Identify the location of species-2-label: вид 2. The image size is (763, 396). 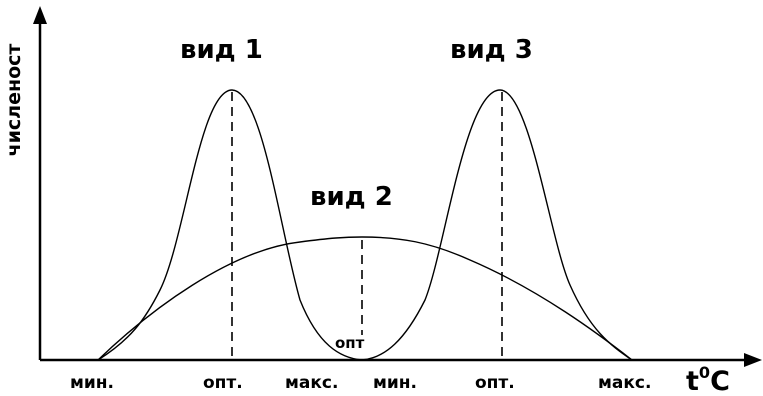
(351, 197).